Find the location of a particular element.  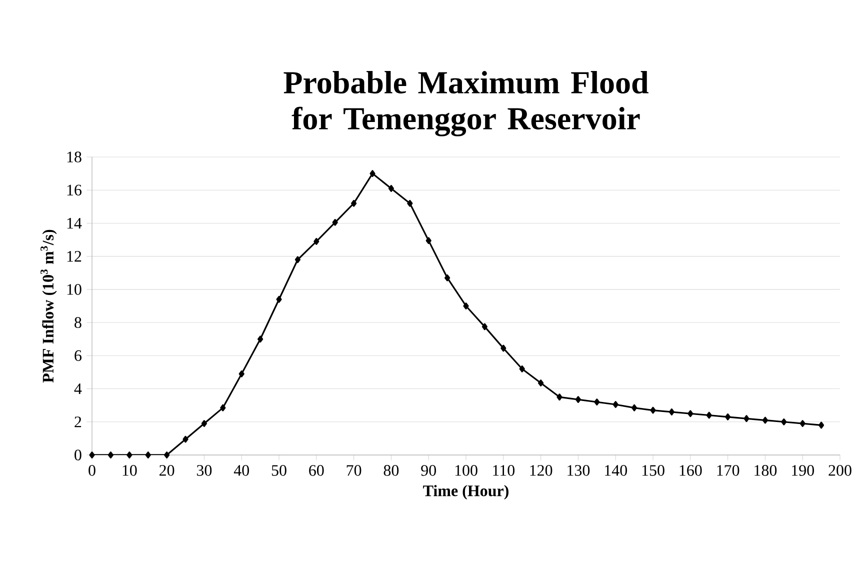

y-tick-label: 18 is located at coordinates (74, 157).